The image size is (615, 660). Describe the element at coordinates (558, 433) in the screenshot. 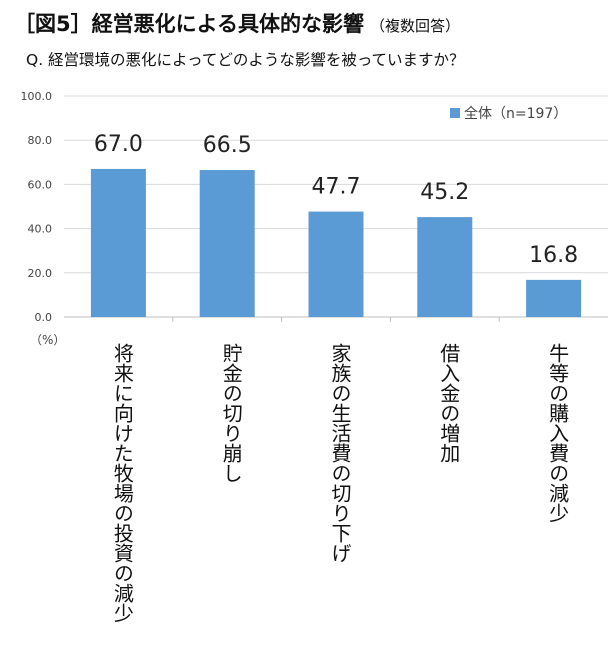

I see `category-label: 牛等の購入費の減少` at that location.